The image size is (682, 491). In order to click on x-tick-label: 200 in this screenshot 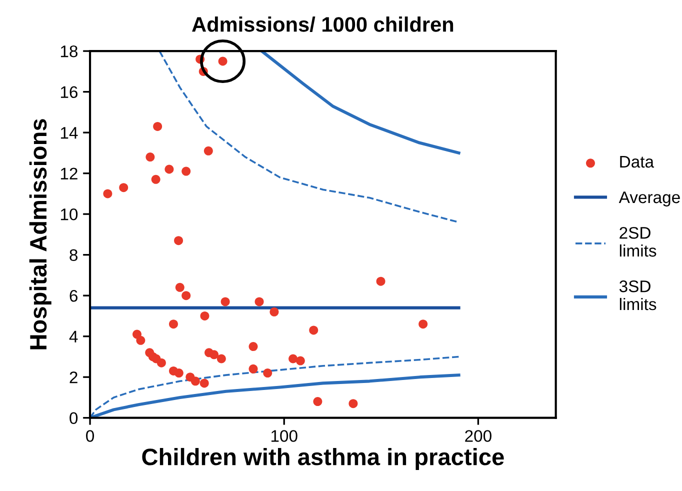, I will do `click(478, 436)`.